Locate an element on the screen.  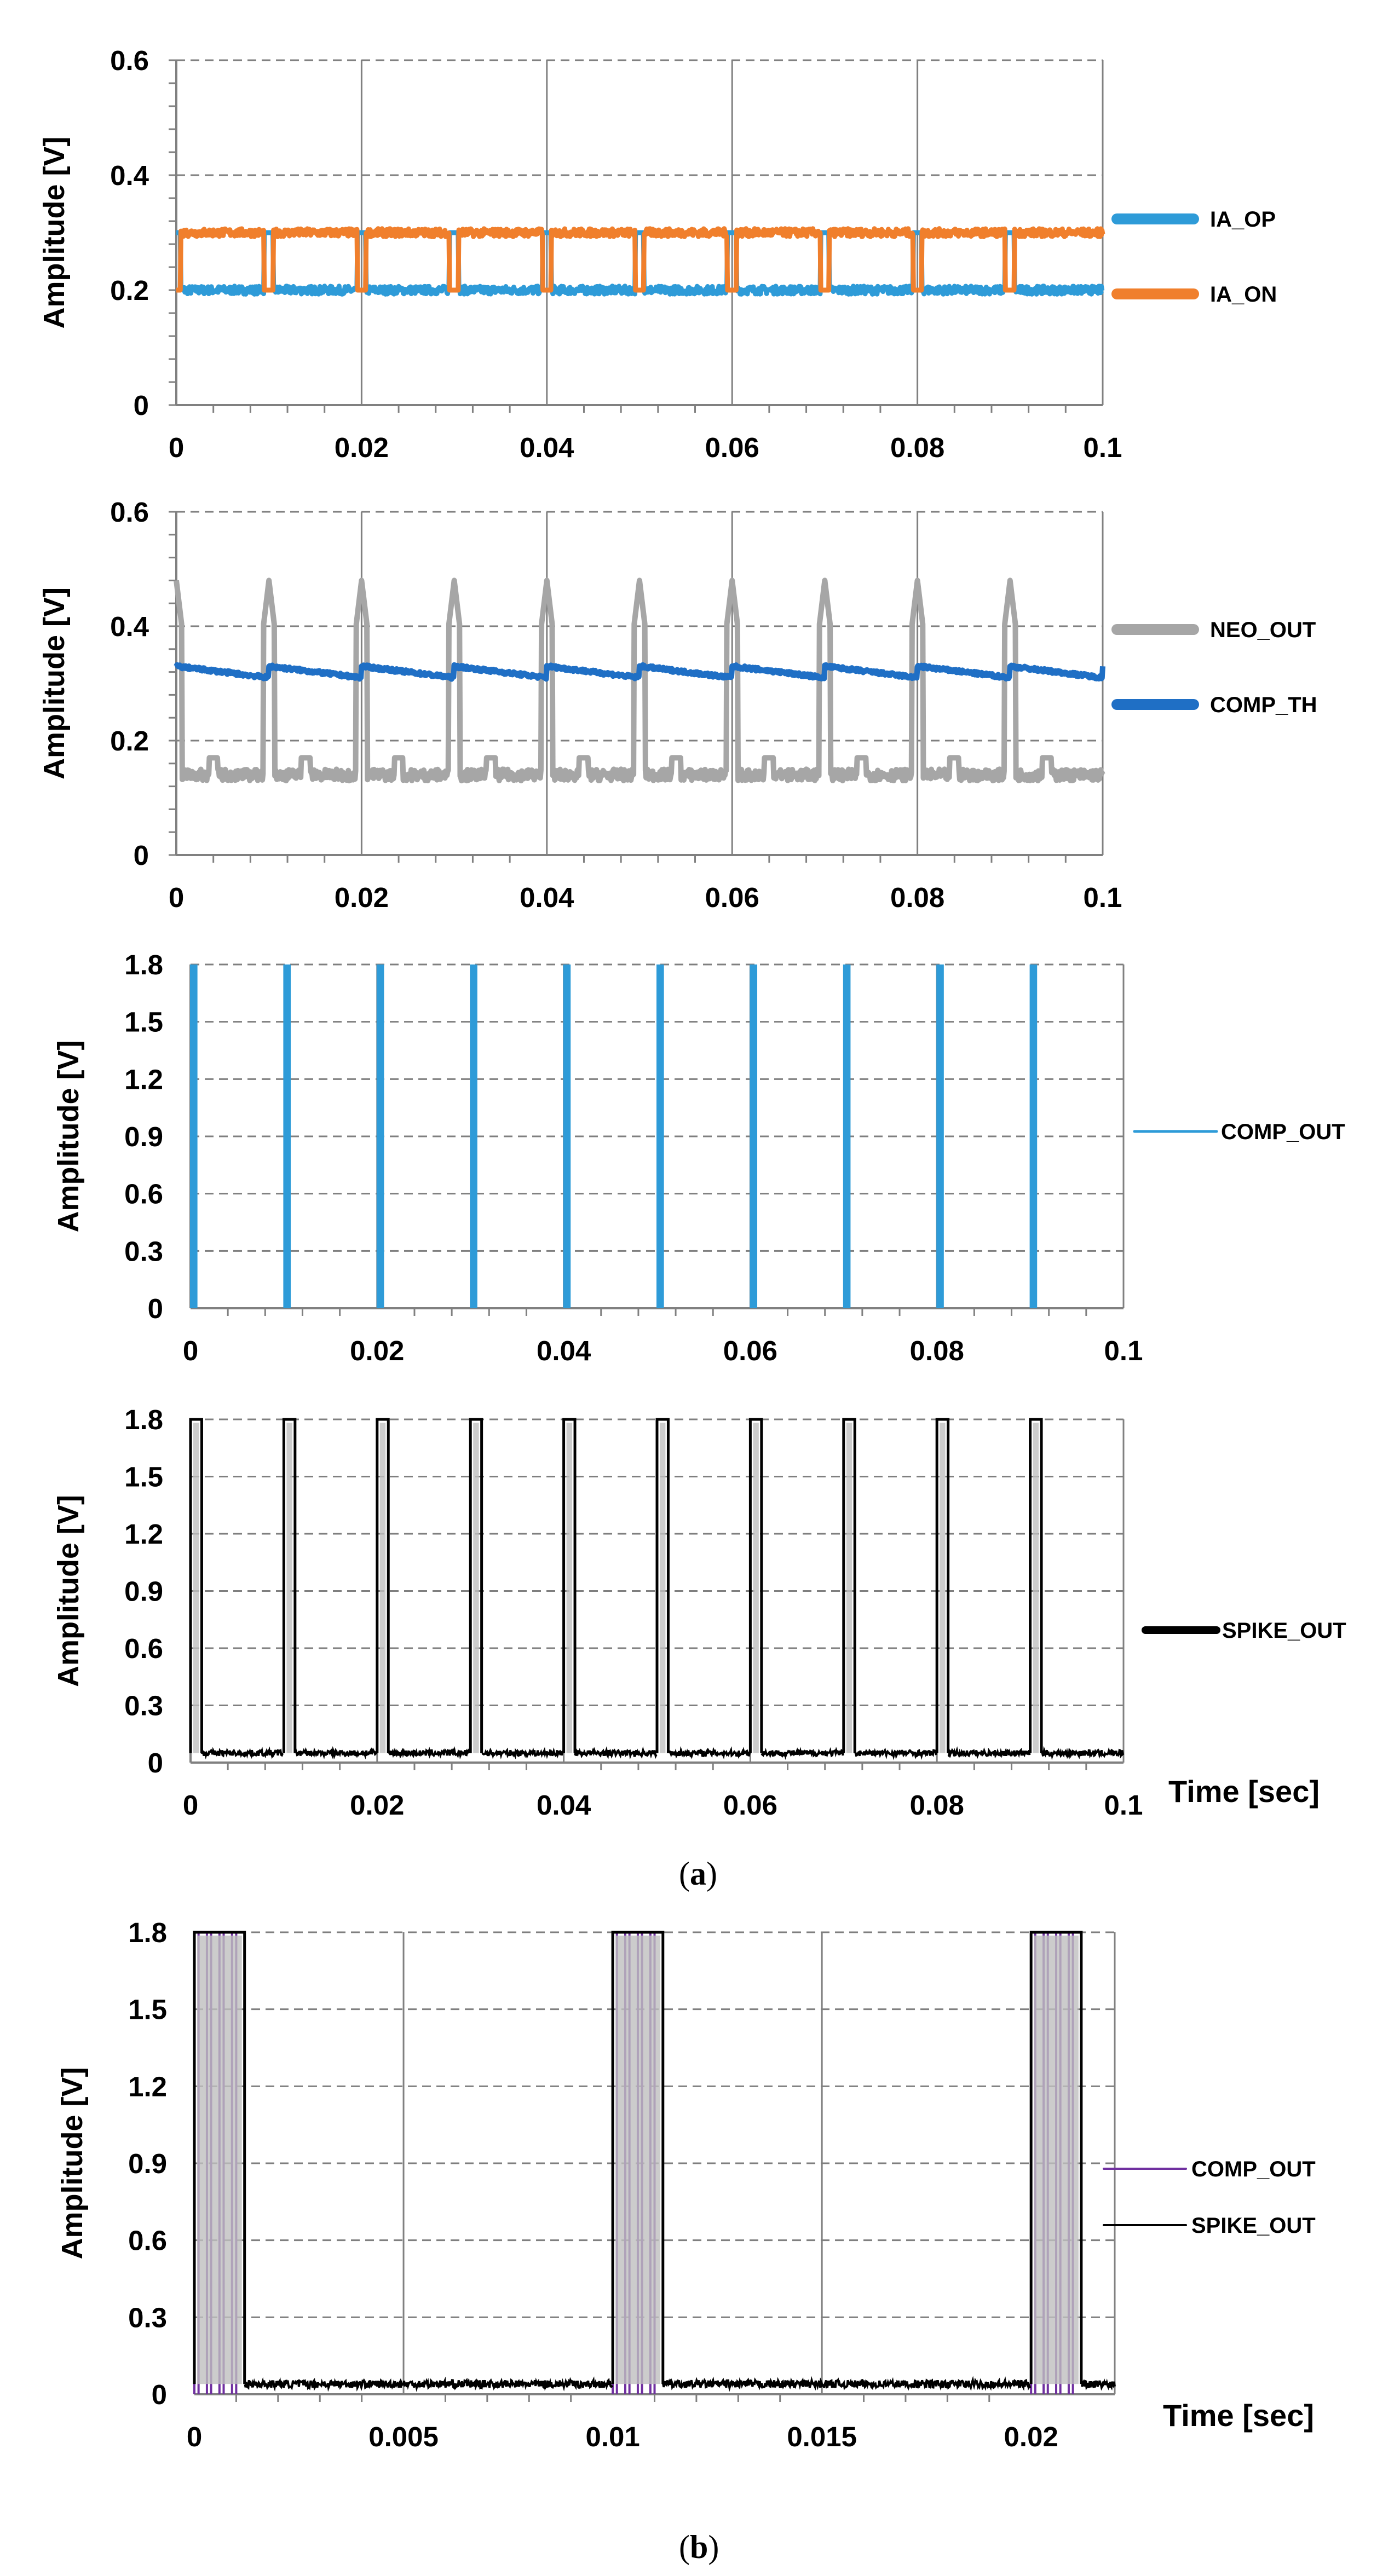
x-tick-label: 0.01 is located at coordinates (612, 2437).